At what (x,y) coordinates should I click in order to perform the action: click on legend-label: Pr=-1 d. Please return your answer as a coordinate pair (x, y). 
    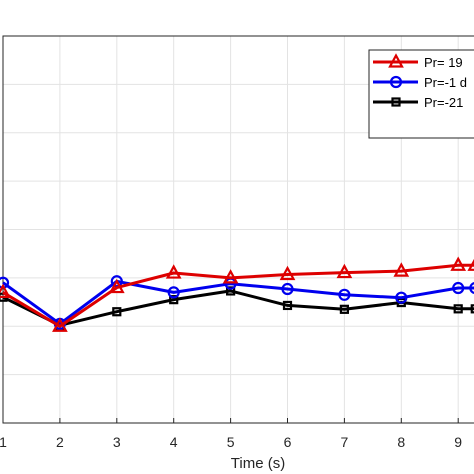
    Looking at the image, I should click on (445, 82).